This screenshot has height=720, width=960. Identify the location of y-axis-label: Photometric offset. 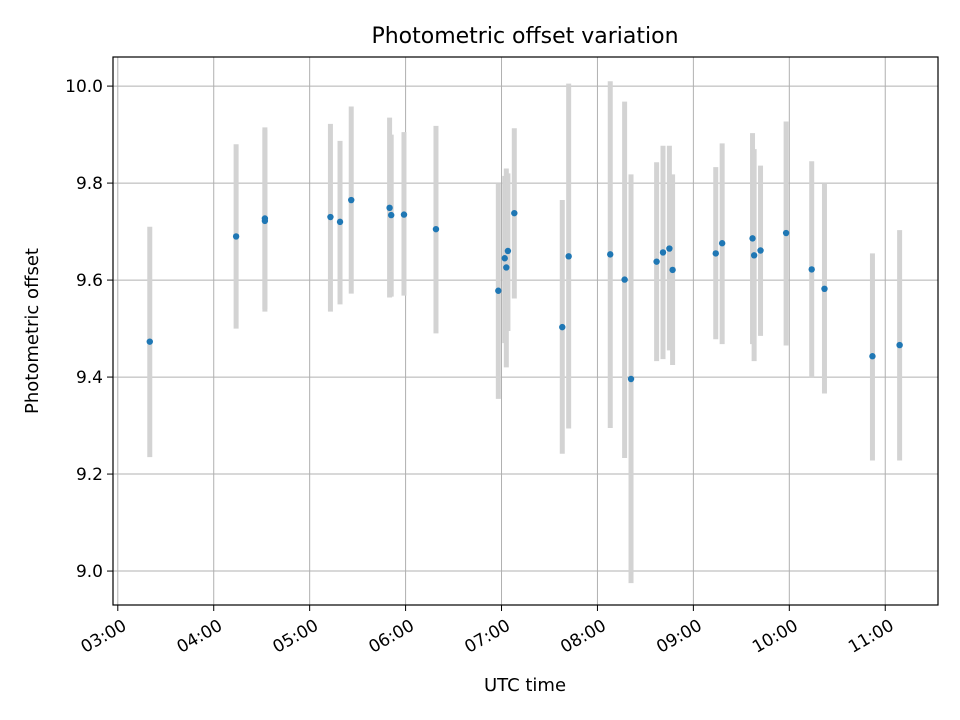
(32, 331).